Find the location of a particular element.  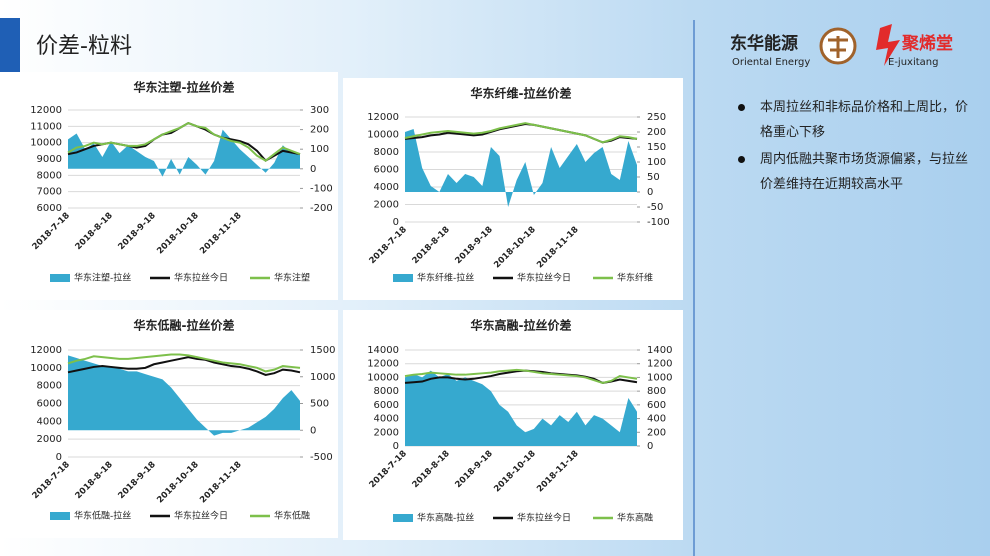

chart-title: 华东纤维-拉丝价差 is located at coordinates (521, 93).